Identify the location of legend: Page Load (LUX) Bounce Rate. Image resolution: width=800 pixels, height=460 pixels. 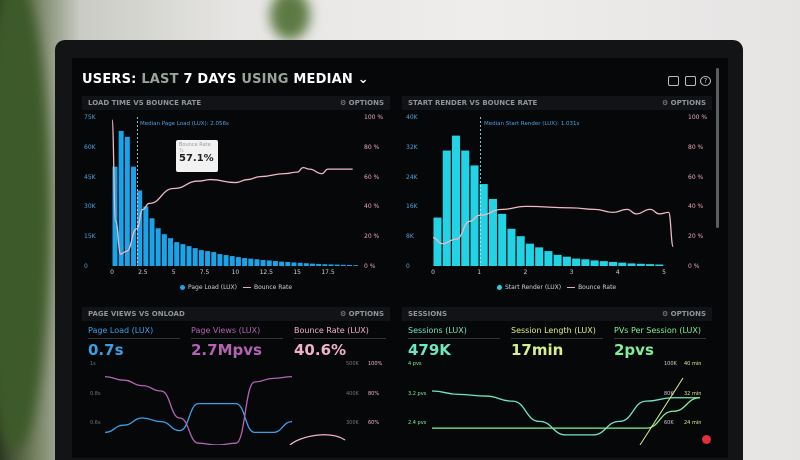
(236, 287).